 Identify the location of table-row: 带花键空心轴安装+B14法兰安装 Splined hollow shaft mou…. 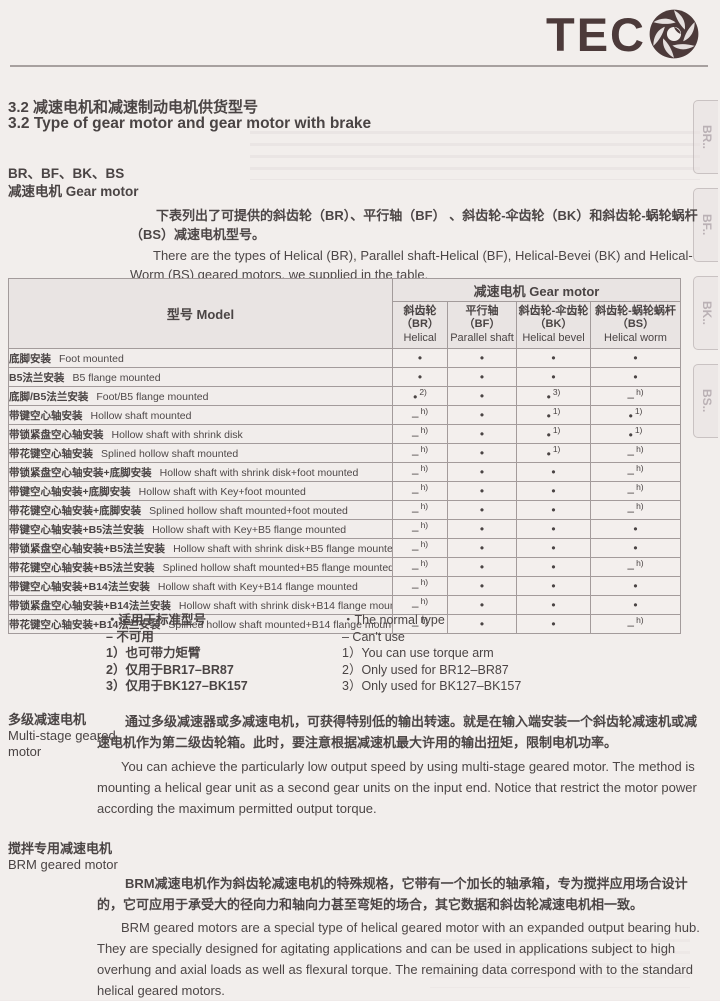
(344, 624).